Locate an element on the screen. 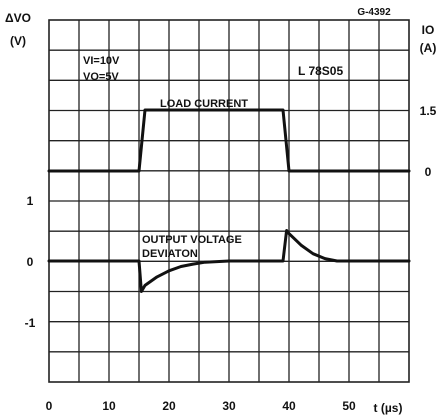 The height and width of the screenshot is (417, 443). chart-title: L 78S05 is located at coordinates (320, 71).